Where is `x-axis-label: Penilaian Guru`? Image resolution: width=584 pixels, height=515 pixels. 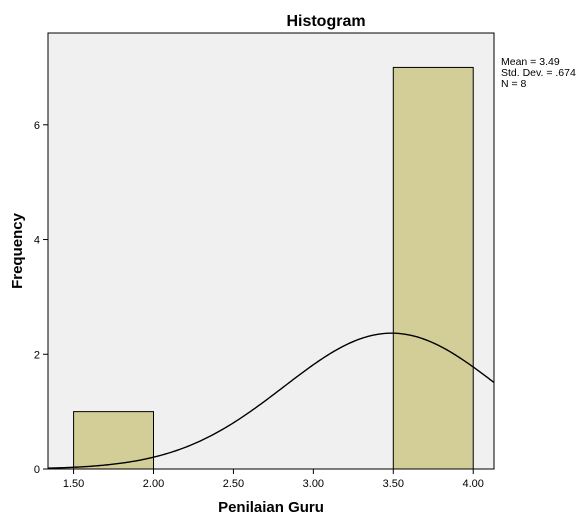
x-axis-label: Penilaian Guru is located at coordinates (271, 507).